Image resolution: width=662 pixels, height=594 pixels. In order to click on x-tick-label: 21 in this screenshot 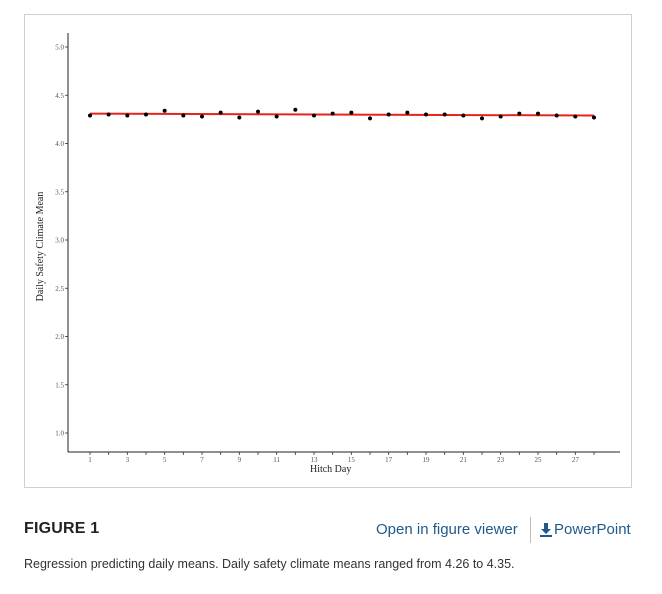, I will do `click(464, 460)`.